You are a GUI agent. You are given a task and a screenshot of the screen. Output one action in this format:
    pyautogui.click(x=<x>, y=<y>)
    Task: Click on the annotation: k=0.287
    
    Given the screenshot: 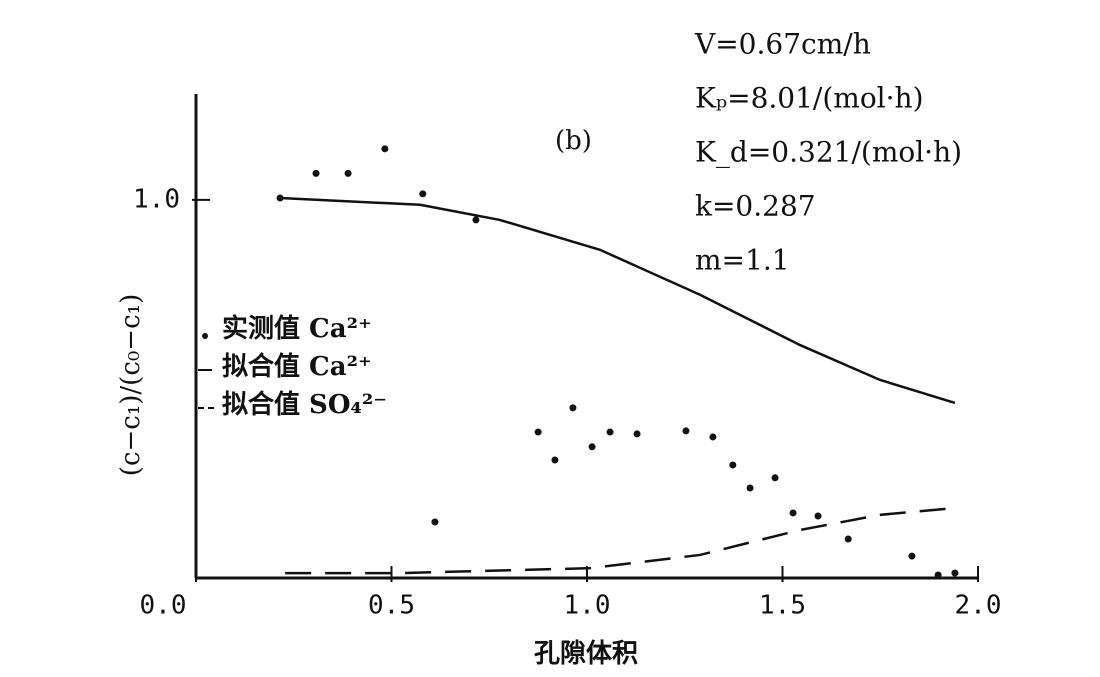 What is the action you would take?
    pyautogui.click(x=755, y=206)
    